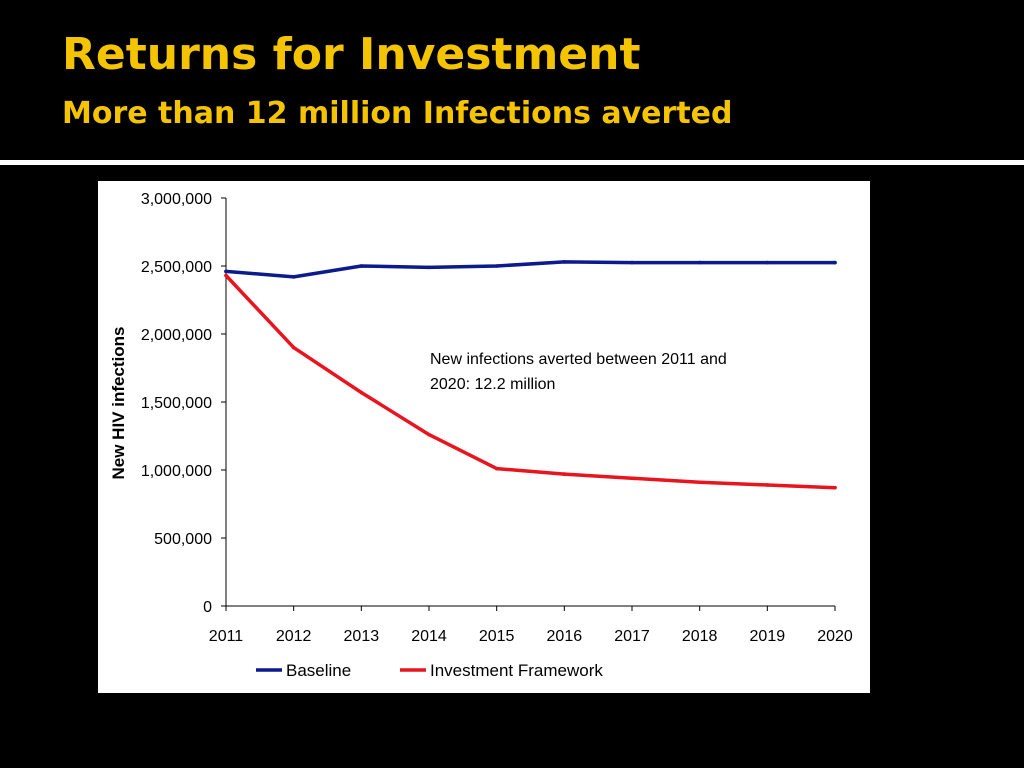  I want to click on x-tick-label: 2011, so click(226, 636).